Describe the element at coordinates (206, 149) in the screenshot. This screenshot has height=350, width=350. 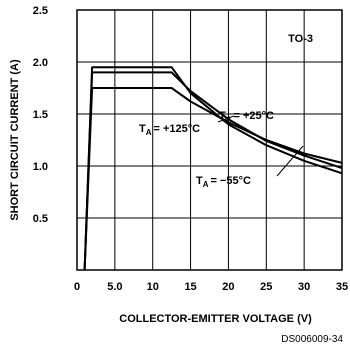
I see `annotations: TA = +125°C TA = +25°C TA = −55°C` at that location.